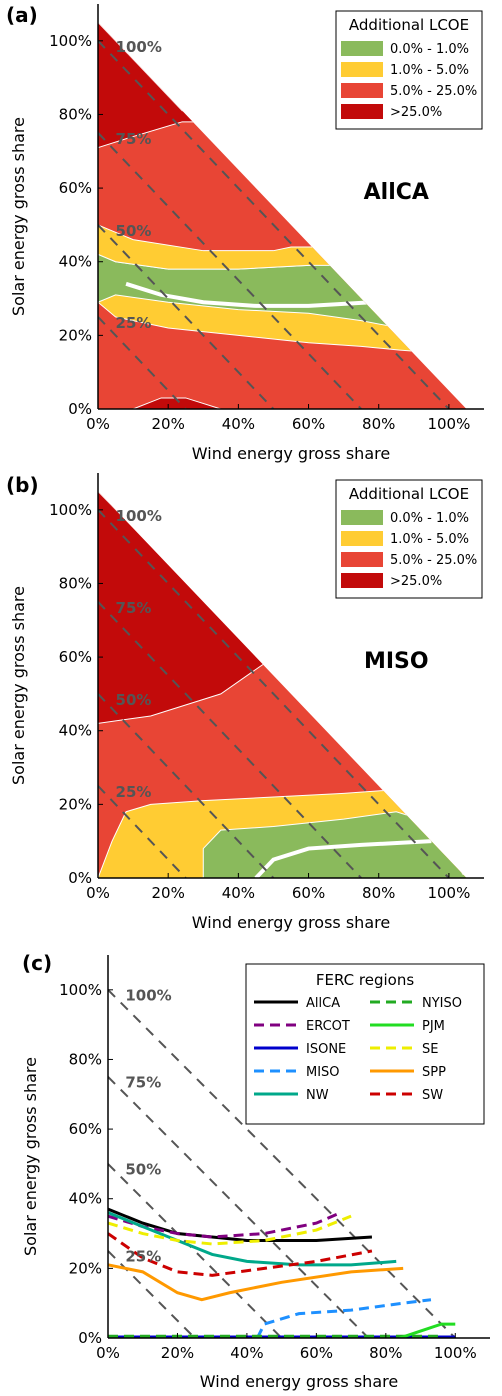 This screenshot has width=502, height=1396. I want to click on legend-entry: 1.0% - 5.0%, so click(429, 539).